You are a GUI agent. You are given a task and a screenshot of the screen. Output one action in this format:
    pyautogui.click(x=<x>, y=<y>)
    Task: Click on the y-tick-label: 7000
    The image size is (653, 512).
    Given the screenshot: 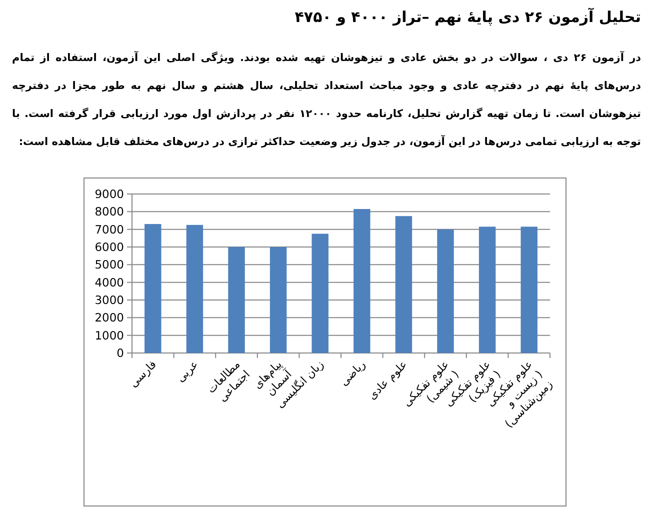 What is the action you would take?
    pyautogui.click(x=109, y=229)
    